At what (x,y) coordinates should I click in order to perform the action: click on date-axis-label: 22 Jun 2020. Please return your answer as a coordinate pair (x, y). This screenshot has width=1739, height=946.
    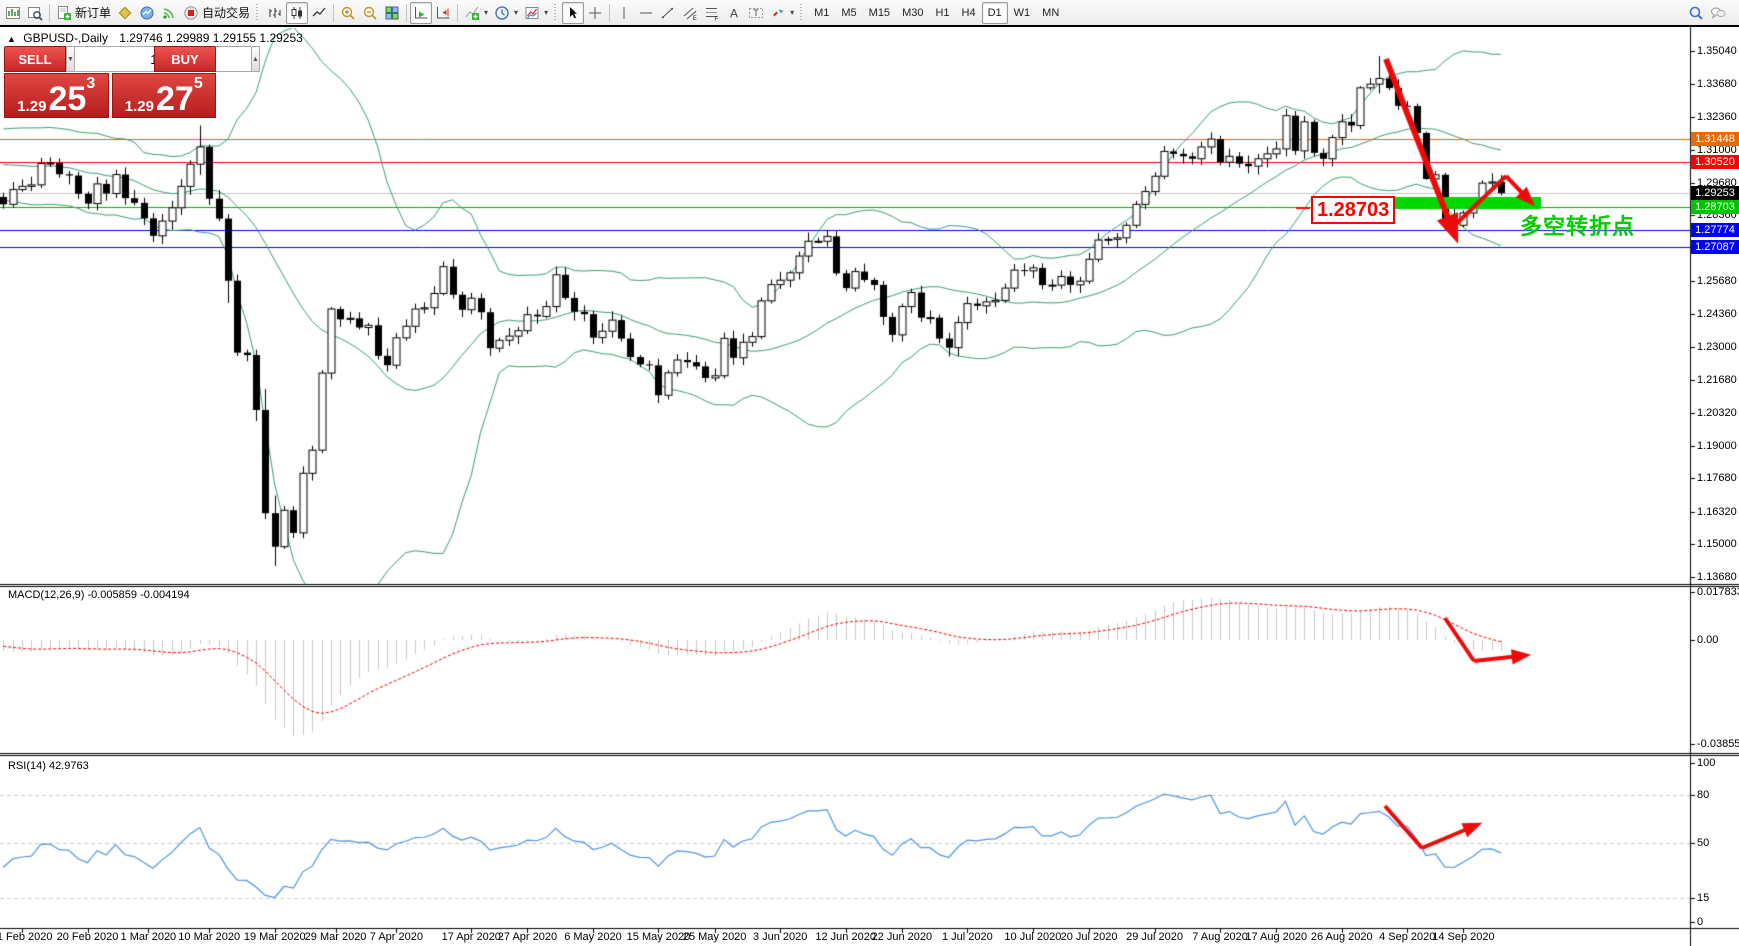
    Looking at the image, I should click on (902, 937).